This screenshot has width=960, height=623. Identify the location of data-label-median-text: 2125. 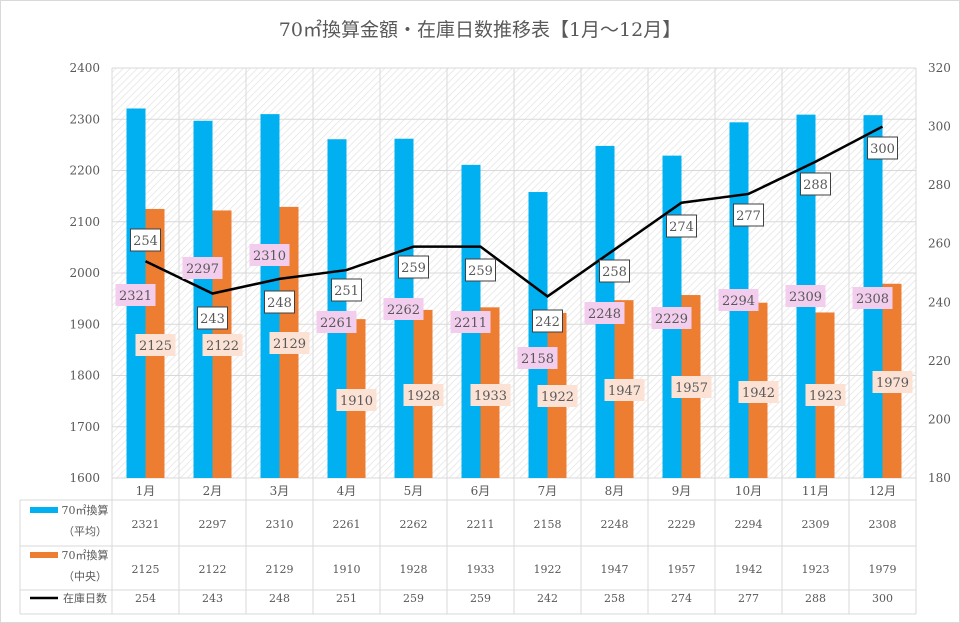
(155, 346).